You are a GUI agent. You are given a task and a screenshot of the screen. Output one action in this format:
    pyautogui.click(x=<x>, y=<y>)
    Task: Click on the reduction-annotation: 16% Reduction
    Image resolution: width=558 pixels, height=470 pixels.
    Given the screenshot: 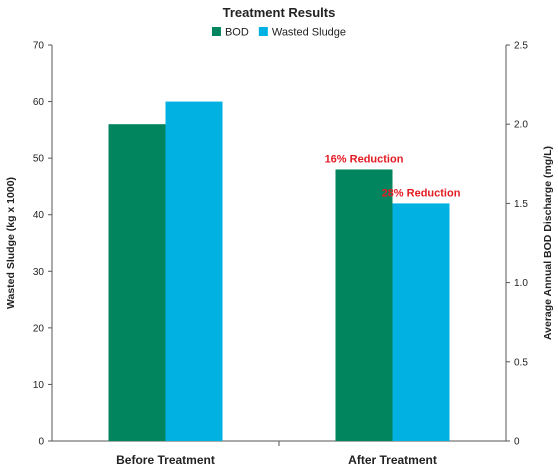 What is the action you would take?
    pyautogui.click(x=364, y=159)
    